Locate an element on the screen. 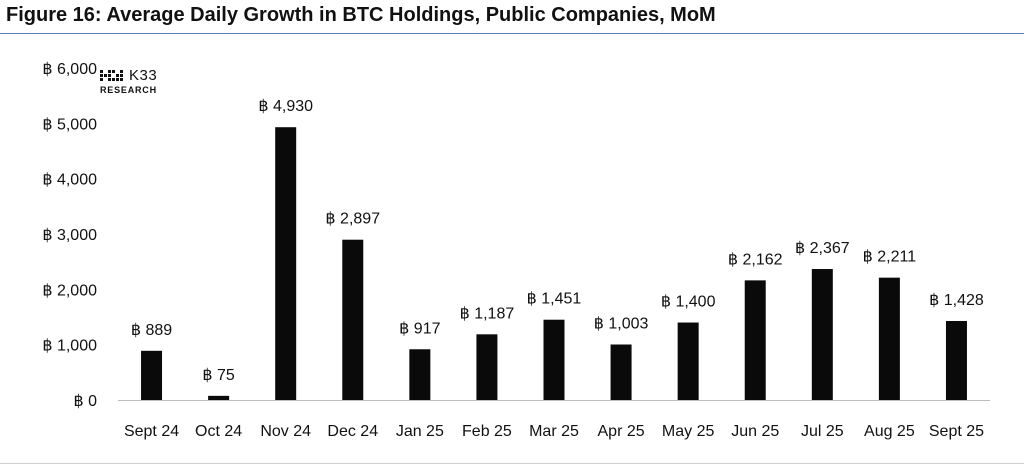  logo-subtitle: RESEARCH is located at coordinates (128, 90).